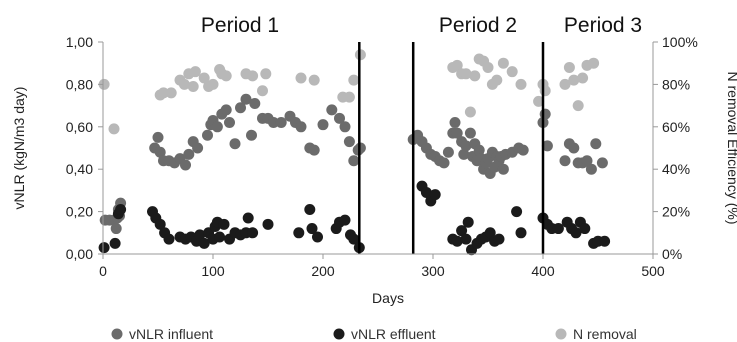 This screenshot has width=737, height=342. I want to click on y-left-tick-label: 1,00, so click(79, 42).